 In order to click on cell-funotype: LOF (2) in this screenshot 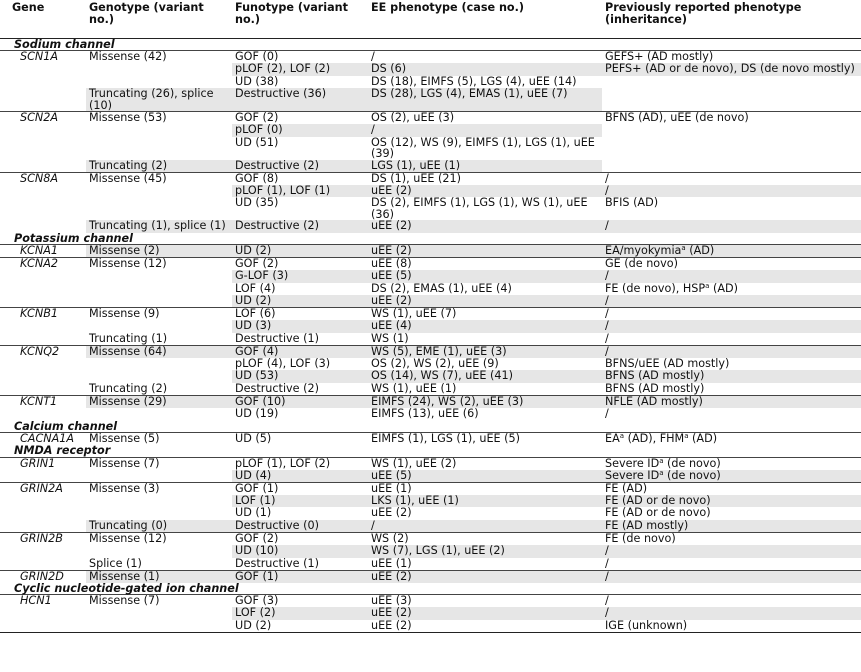, I will do `click(300, 613)`.